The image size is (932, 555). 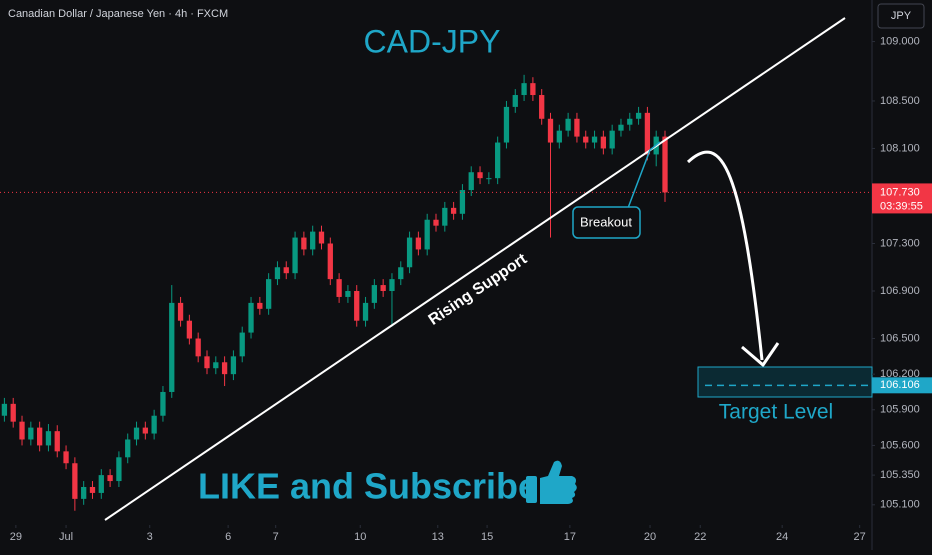 I want to click on arrow-head, so click(x=760, y=355).